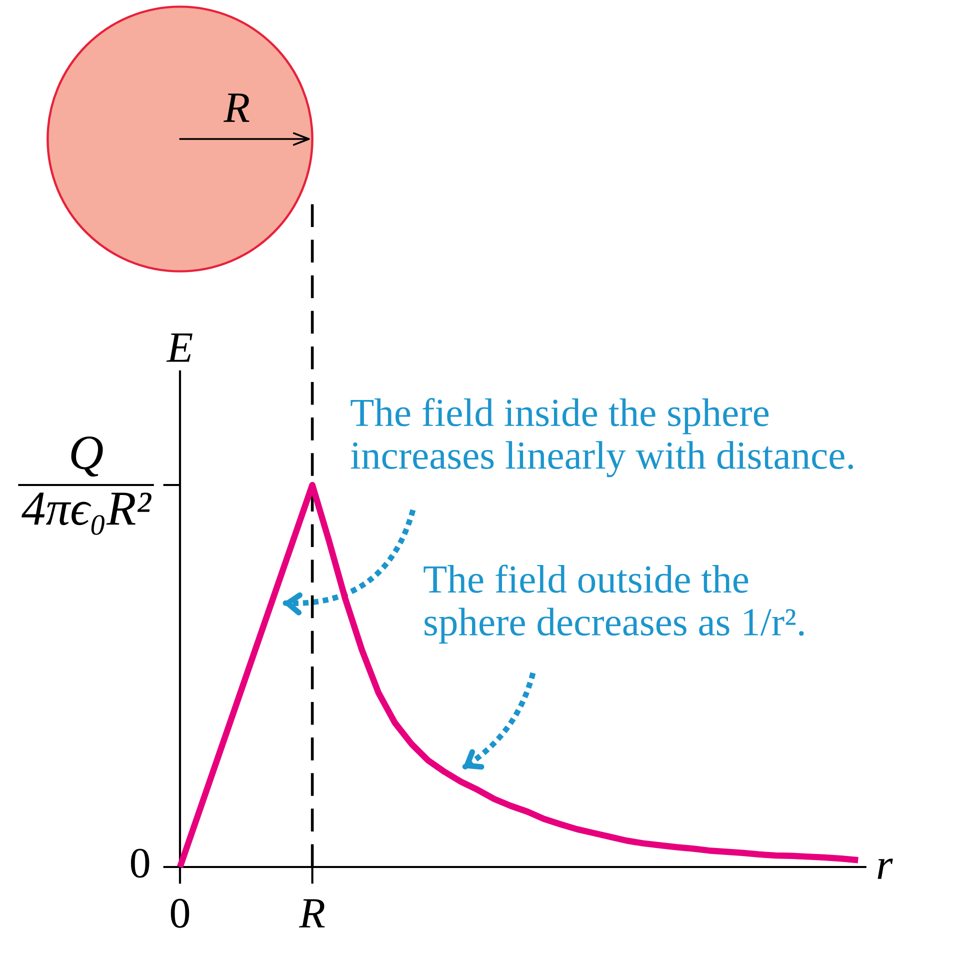  I want to click on text: Q 4πϵ₀R², so click(87, 485).